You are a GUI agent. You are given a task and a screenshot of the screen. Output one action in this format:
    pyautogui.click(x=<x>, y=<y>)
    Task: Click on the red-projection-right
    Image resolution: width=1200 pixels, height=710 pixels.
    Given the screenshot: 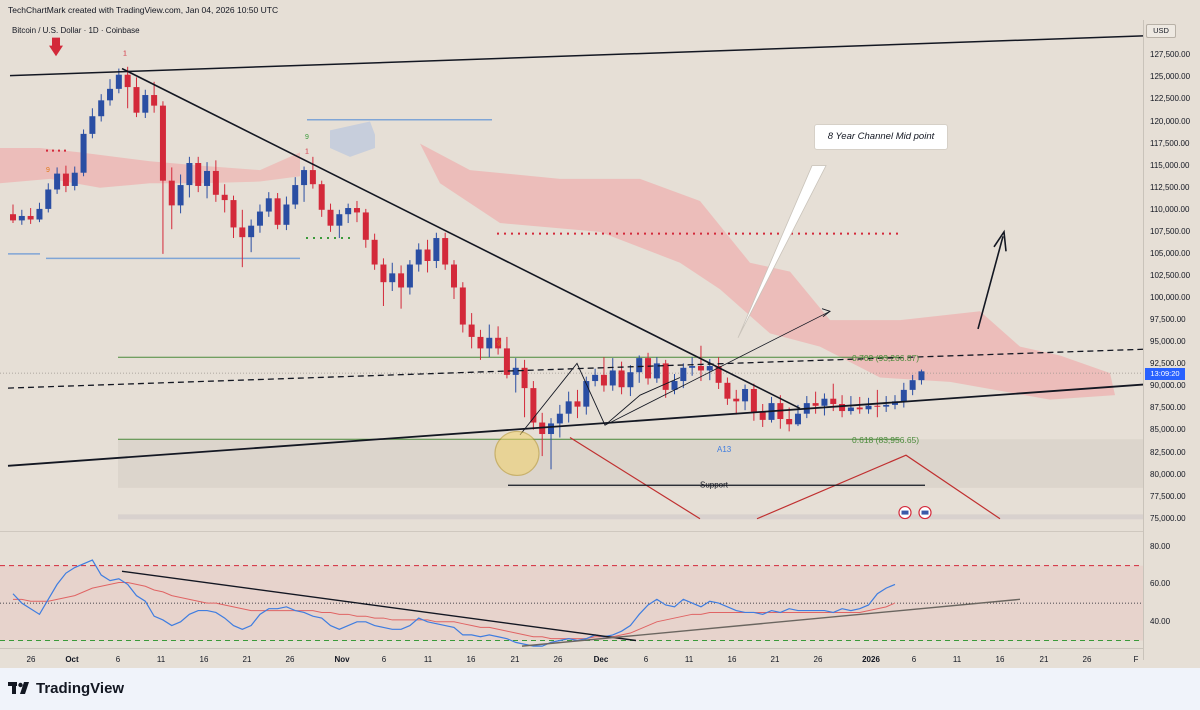 What is the action you would take?
    pyautogui.click(x=878, y=487)
    